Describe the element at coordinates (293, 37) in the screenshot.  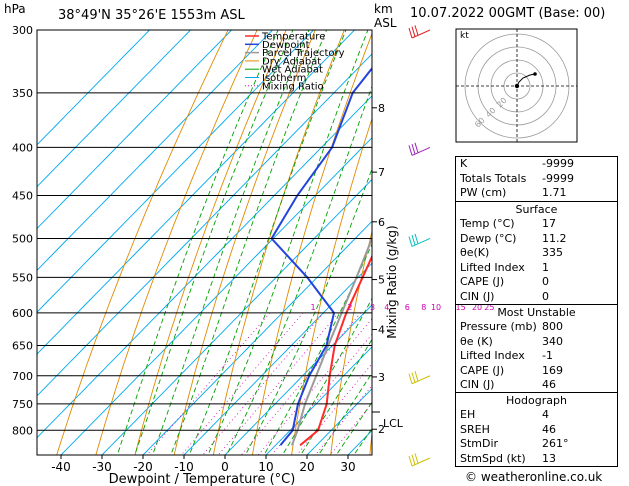
I see `legend-entry: Temperature` at that location.